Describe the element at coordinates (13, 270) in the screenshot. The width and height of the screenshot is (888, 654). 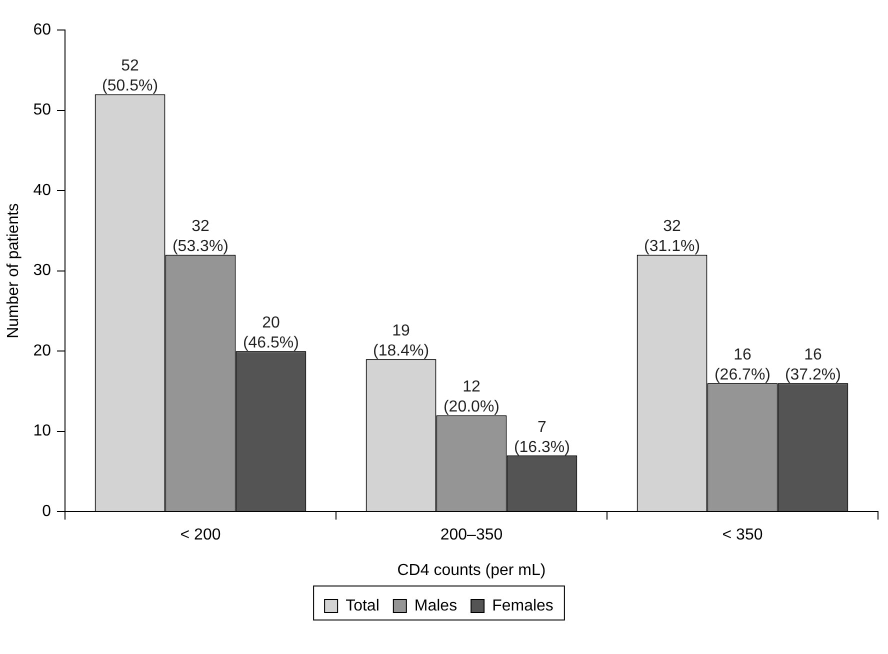
I see `y-axis-title: Number of patients` at that location.